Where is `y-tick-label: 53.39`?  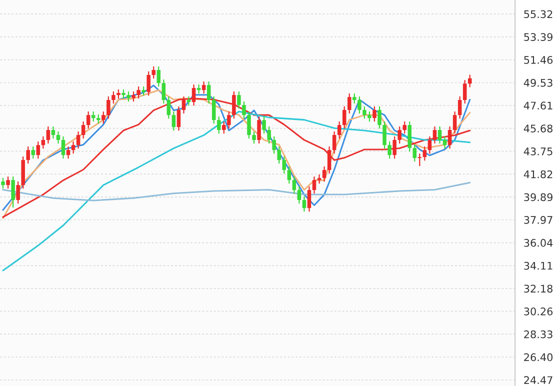
y-tick-label: 53.39 is located at coordinates (538, 37).